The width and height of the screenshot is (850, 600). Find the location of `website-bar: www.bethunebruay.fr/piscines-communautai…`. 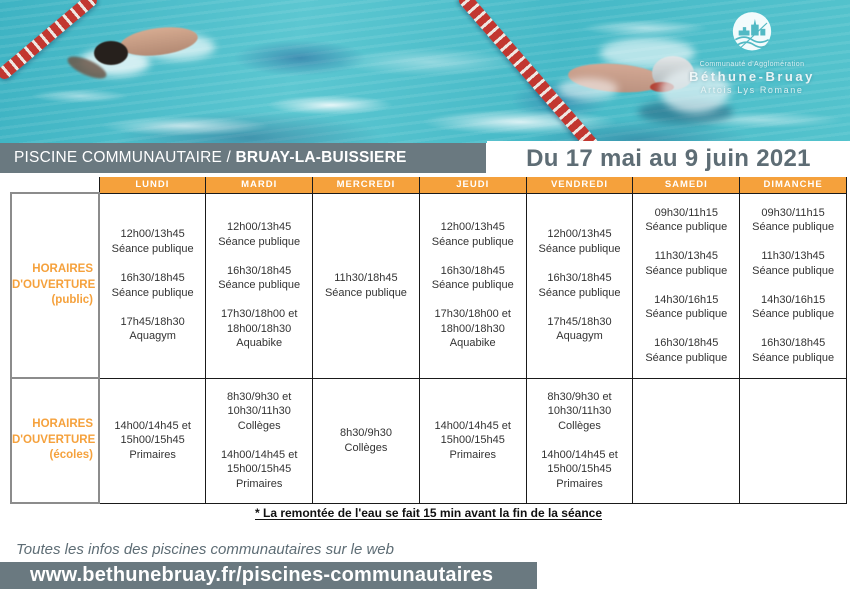

website-bar: www.bethunebruay.fr/piscines-communautai… is located at coordinates (268, 575).